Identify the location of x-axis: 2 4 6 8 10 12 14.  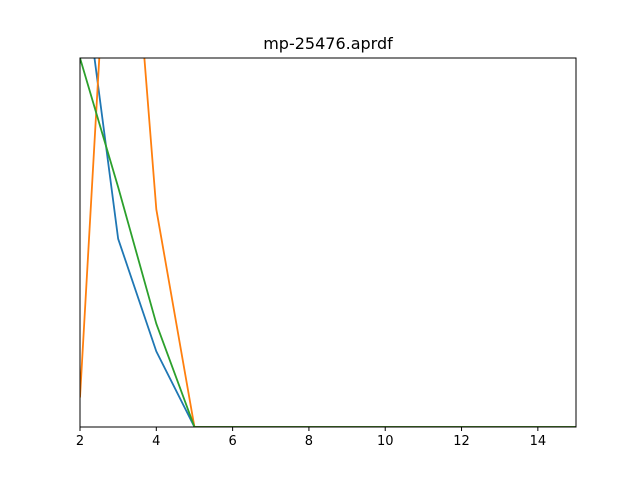
(311, 438).